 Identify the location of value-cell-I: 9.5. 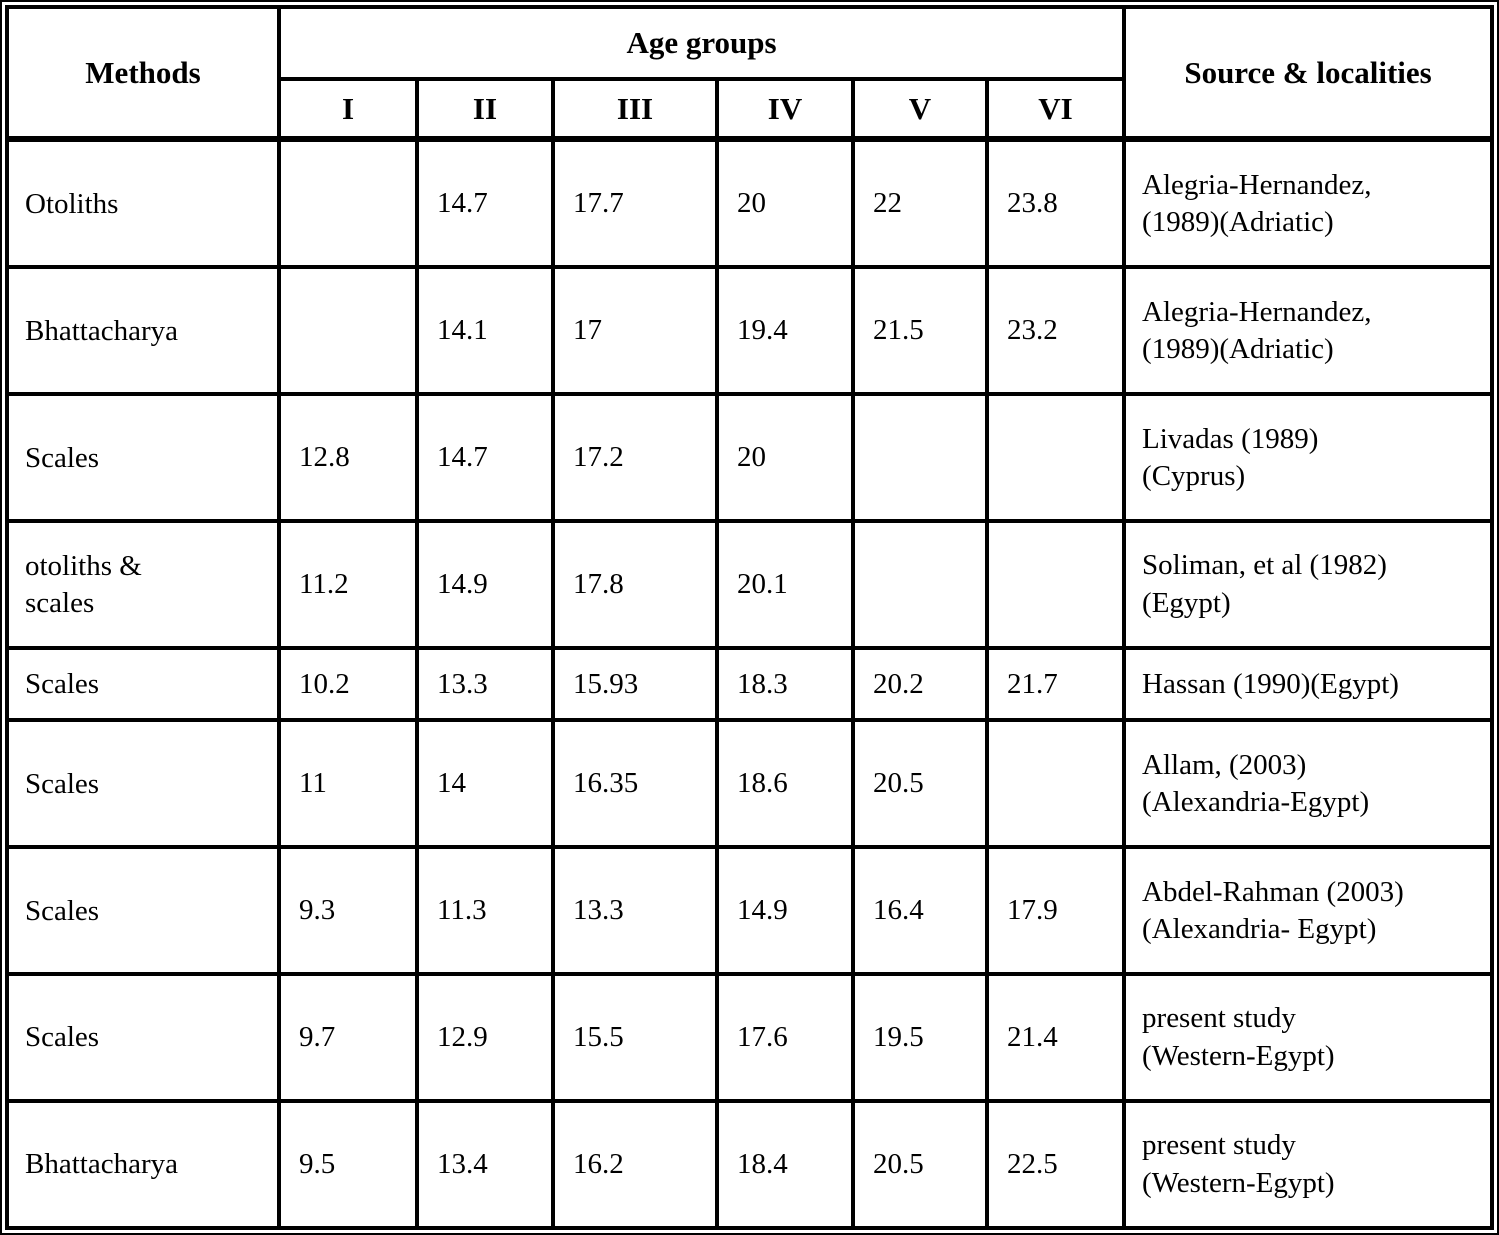
(348, 1164).